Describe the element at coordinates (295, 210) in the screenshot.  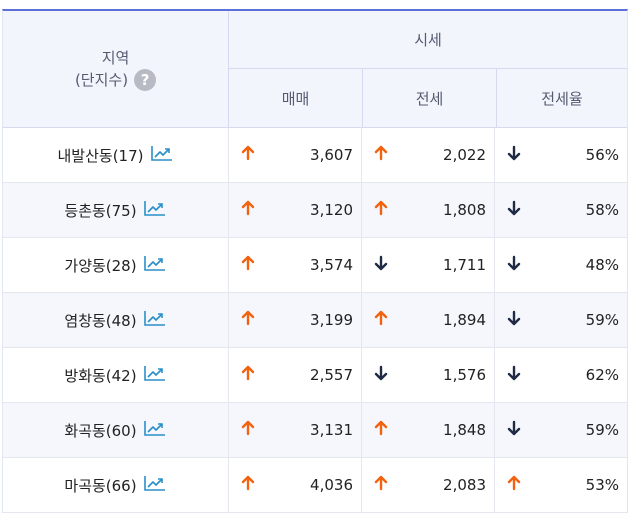
I see `sale-cell: 3,120` at that location.